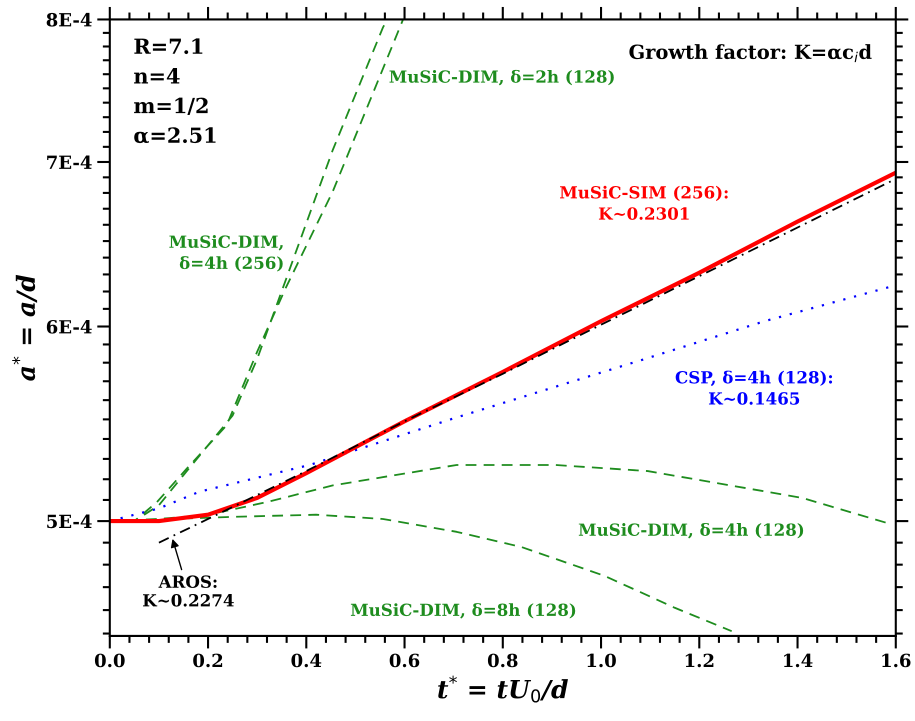  I want to click on y-tick-label: 8E-4, so click(69, 19).